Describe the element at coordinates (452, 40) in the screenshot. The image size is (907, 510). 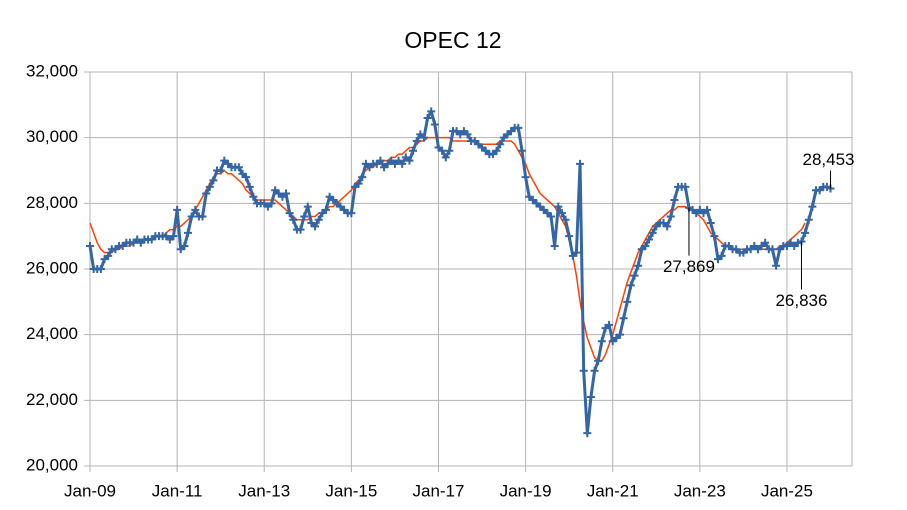
I see `chart-title: OPEC 12` at that location.